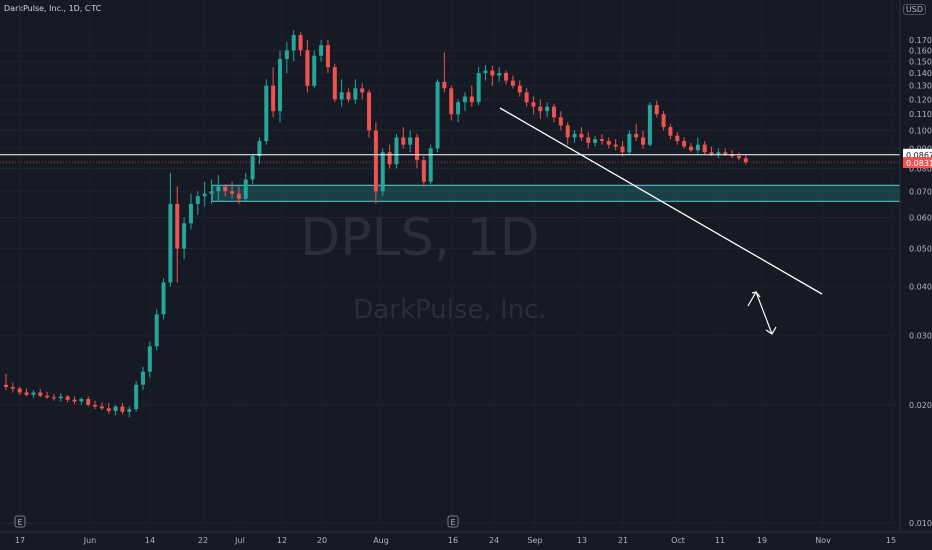 The image size is (932, 550). I want to click on arrow-head-down, so click(771, 330).